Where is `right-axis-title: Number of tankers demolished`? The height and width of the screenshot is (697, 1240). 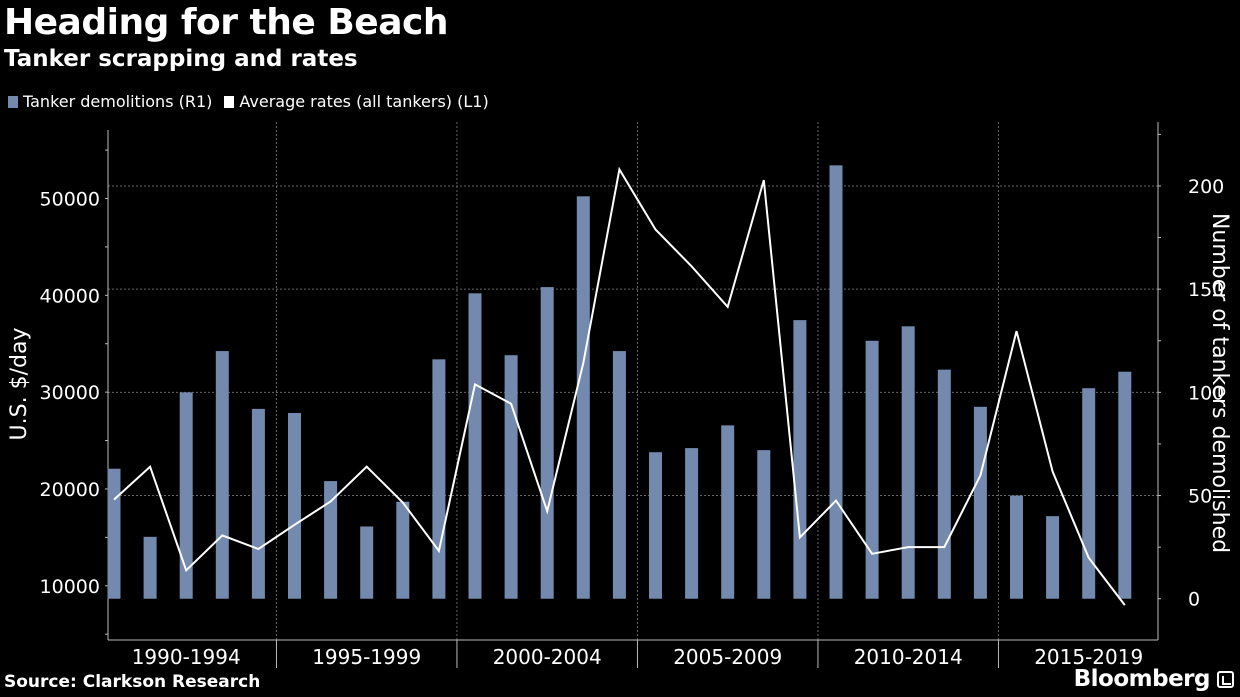 right-axis-title: Number of tankers demolished is located at coordinates (1219, 383).